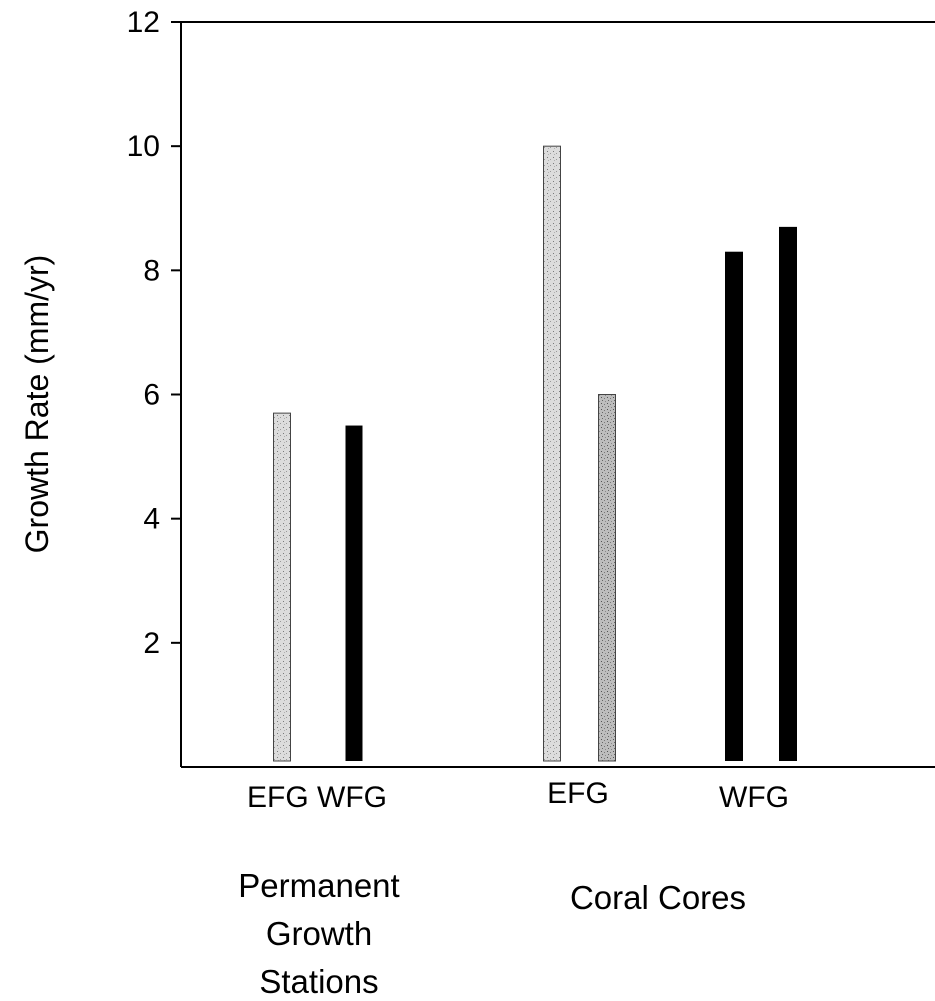  I want to click on group-label-permanent-line1: Permanent, so click(318, 885).